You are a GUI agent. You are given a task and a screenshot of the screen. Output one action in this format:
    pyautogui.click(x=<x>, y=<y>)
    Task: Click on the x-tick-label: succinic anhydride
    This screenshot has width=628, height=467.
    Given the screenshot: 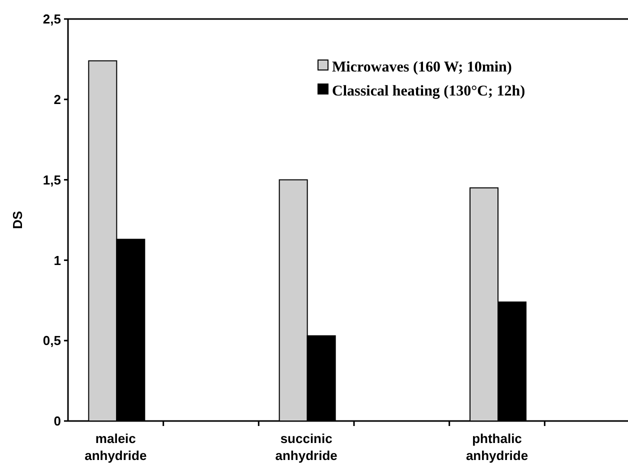 What is the action you would take?
    pyautogui.click(x=306, y=447)
    